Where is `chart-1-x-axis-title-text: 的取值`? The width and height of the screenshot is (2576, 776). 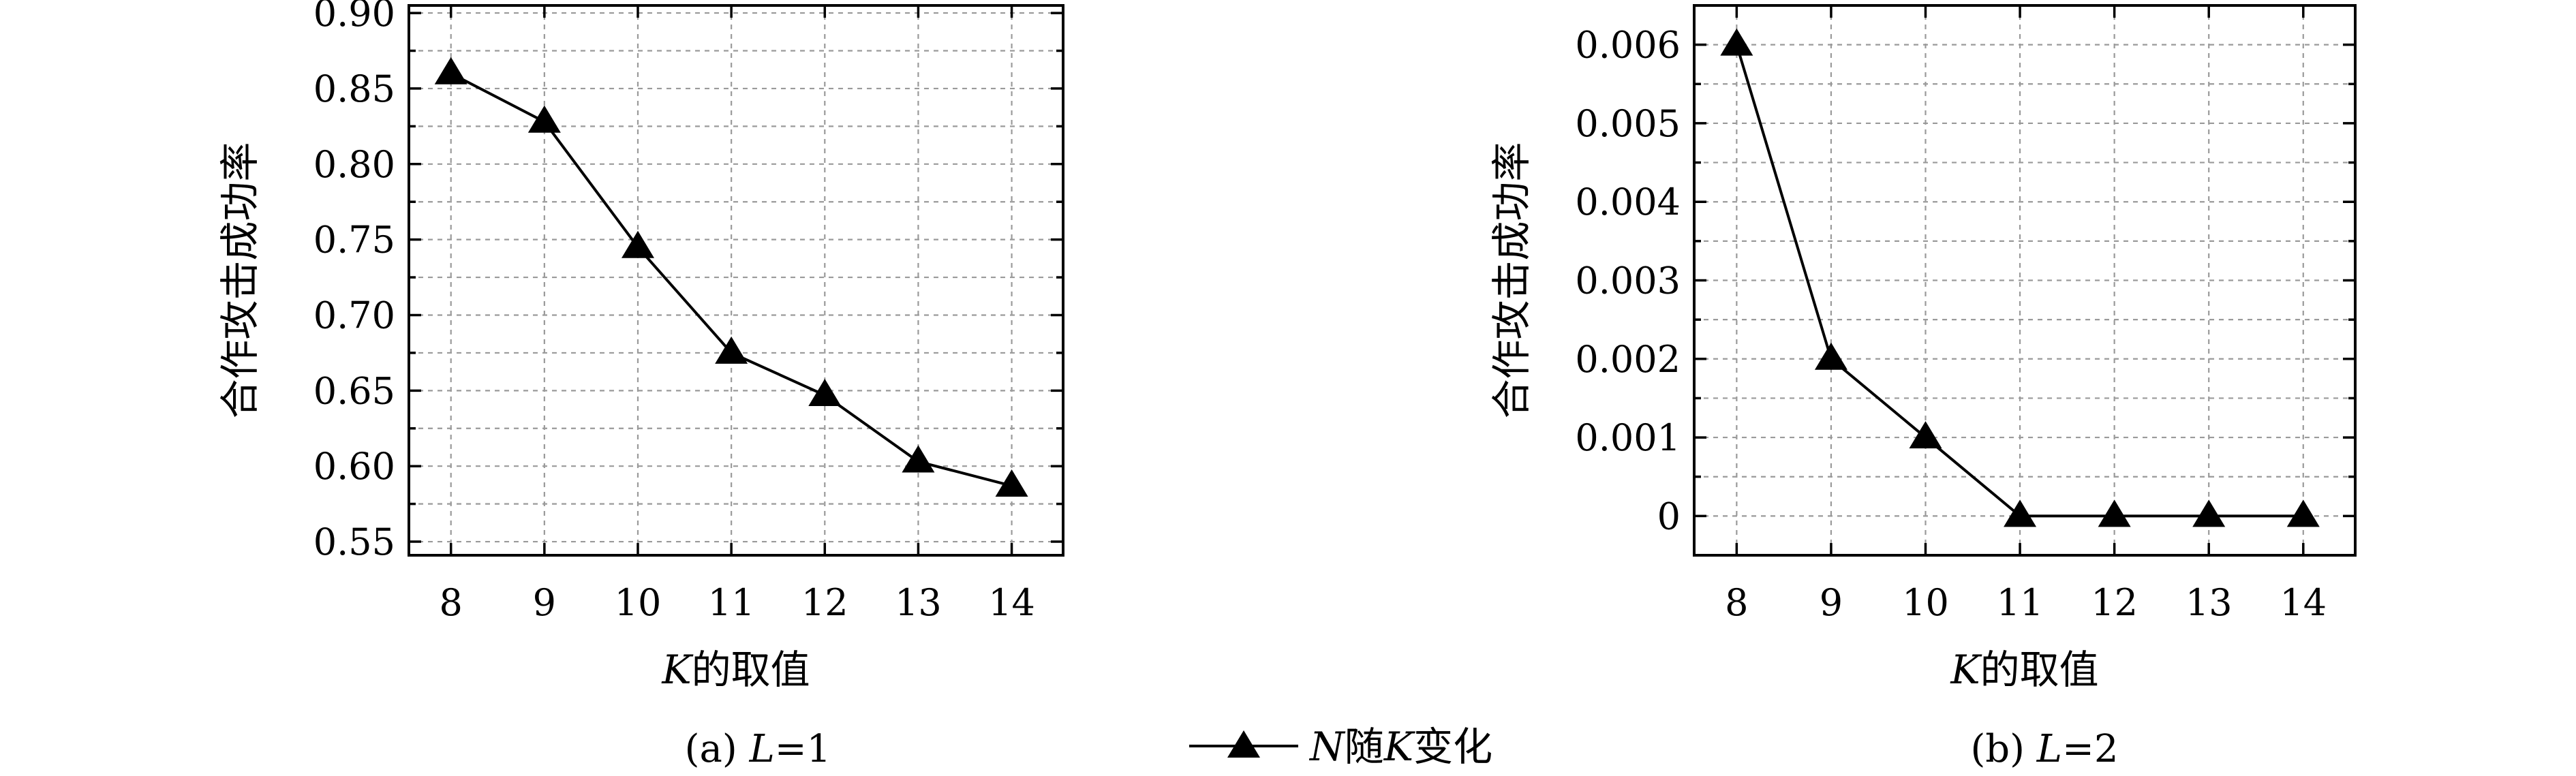 chart-1-x-axis-title-text: 的取值 is located at coordinates (2039, 670).